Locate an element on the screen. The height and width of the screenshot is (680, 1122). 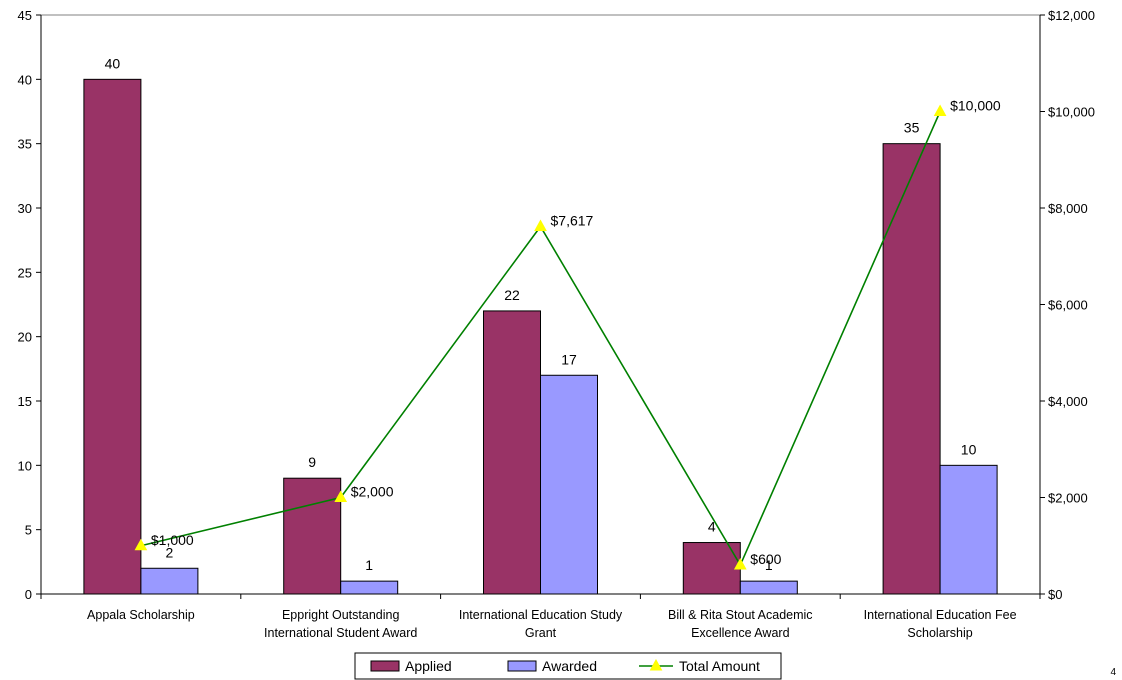
right-tick-label: $0 is located at coordinates (1055, 594).